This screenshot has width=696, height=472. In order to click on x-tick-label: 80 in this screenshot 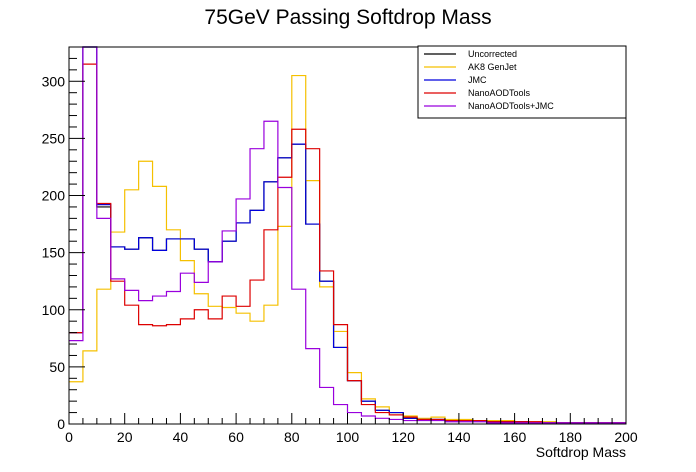, I will do `click(292, 437)`.